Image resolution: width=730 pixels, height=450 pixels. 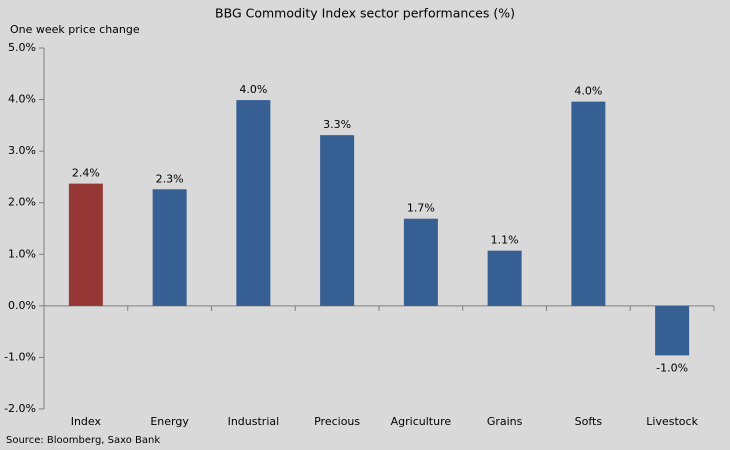 What do you see at coordinates (505, 240) in the screenshot?
I see `value-label: 1.1%` at bounding box center [505, 240].